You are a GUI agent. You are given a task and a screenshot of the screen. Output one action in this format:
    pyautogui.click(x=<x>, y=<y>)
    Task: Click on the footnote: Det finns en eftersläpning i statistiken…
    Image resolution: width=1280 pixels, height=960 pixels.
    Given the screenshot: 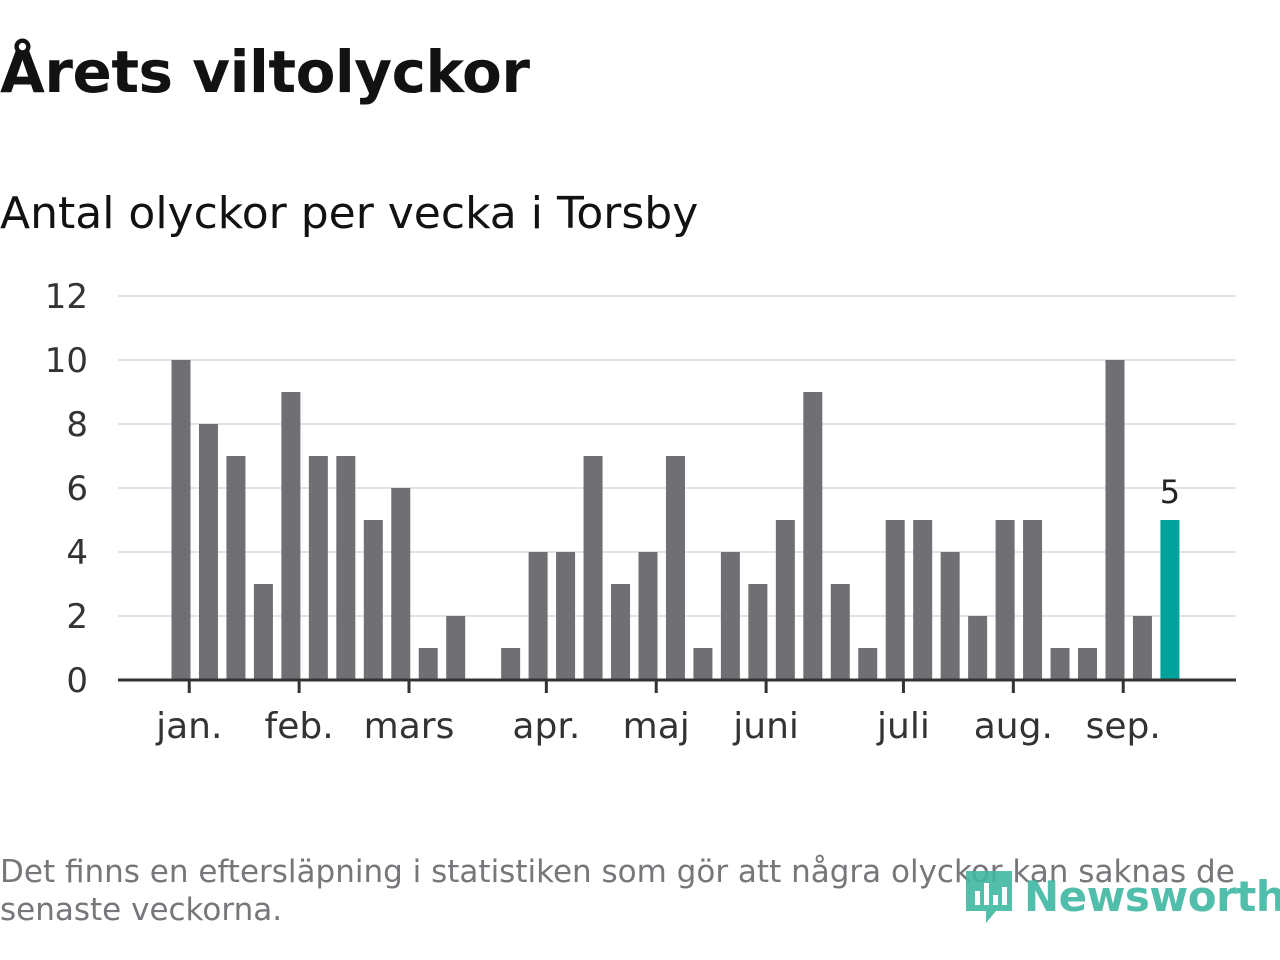 What is the action you would take?
    pyautogui.click(x=617, y=891)
    